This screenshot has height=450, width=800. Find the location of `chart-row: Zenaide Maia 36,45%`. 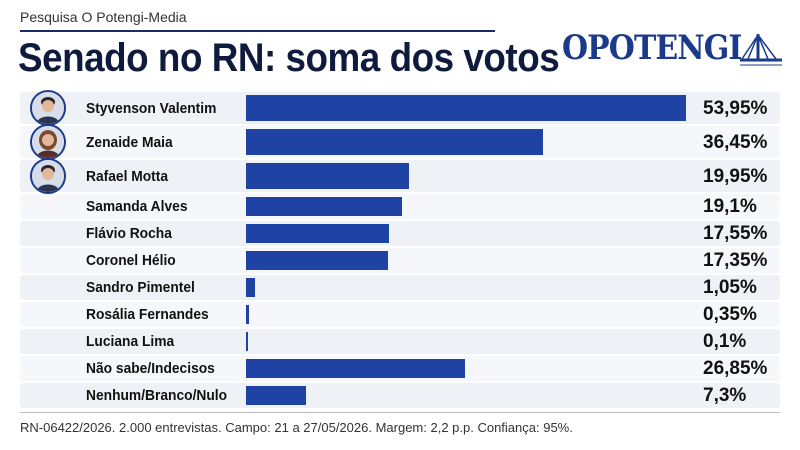

chart-row: Zenaide Maia 36,45% is located at coordinates (400, 142).